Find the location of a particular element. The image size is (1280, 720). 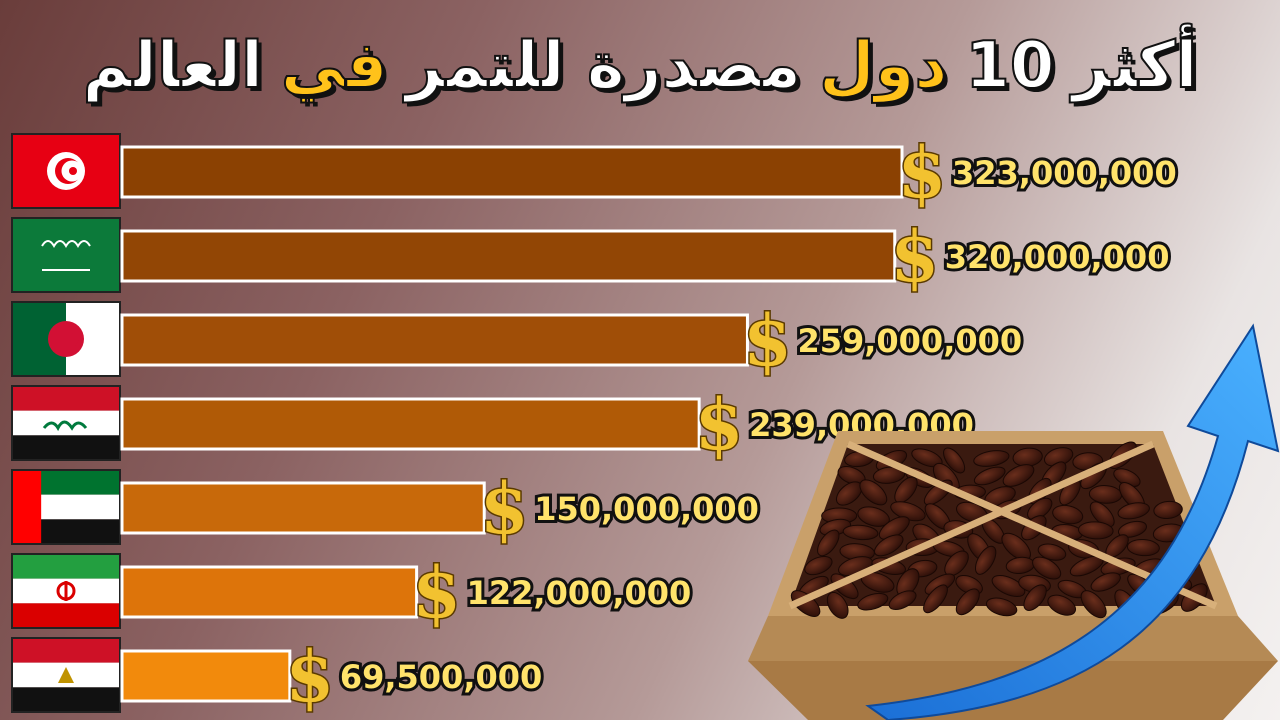

bar-row: $150,000,000 is located at coordinates (386, 509).